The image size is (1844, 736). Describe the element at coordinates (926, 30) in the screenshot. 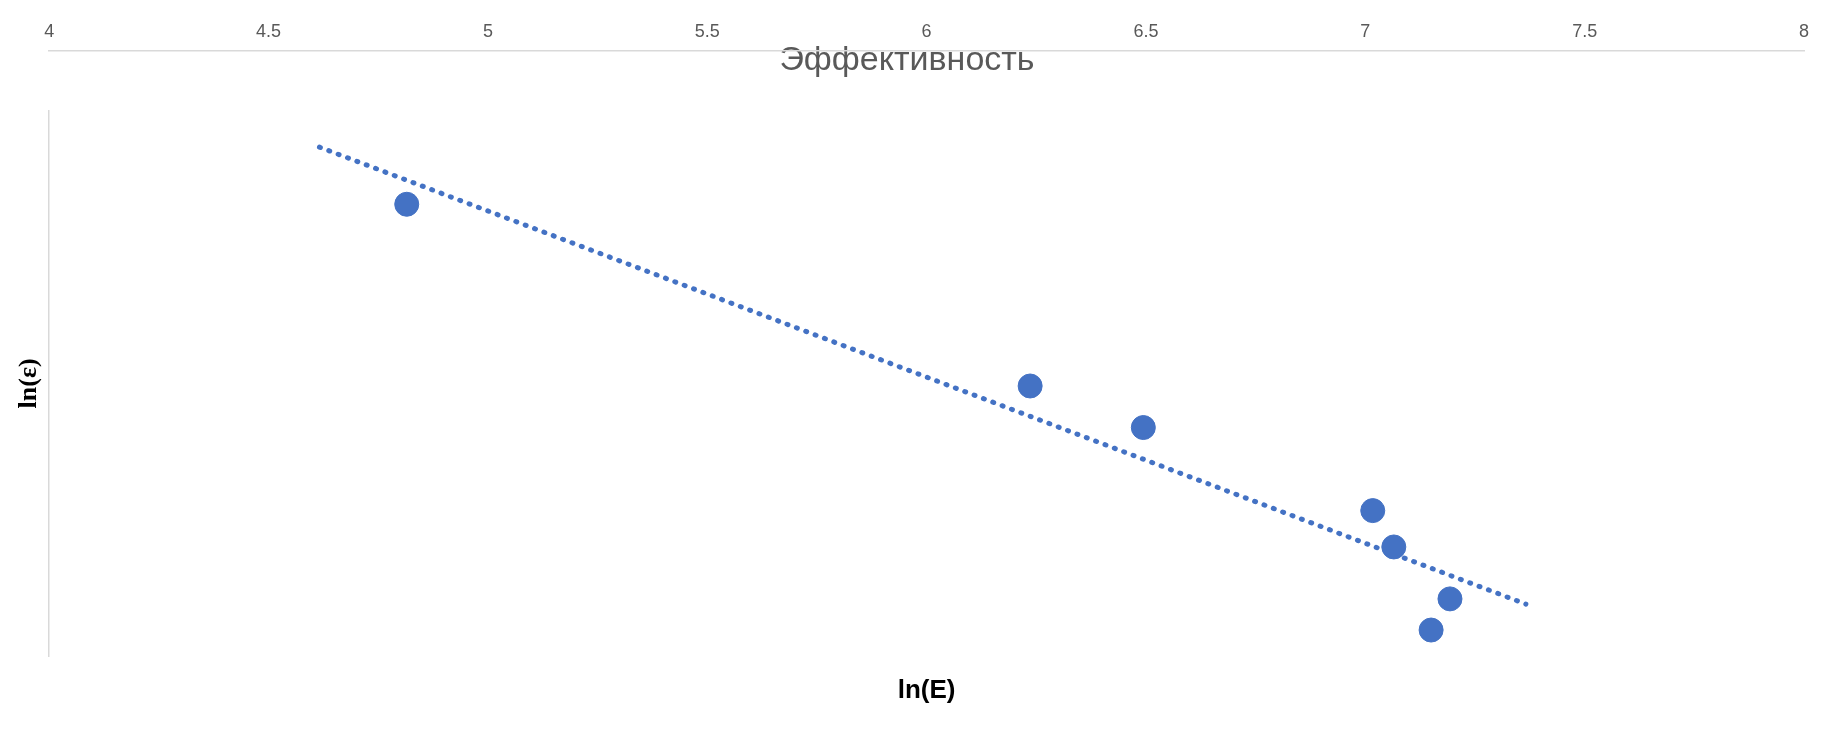

I see `x-tick-label: 6` at that location.